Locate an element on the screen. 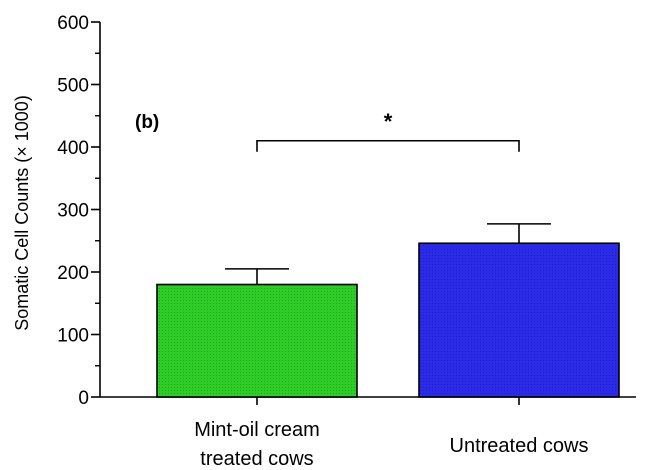  x-category-label: Untreated cows is located at coordinates (519, 446).